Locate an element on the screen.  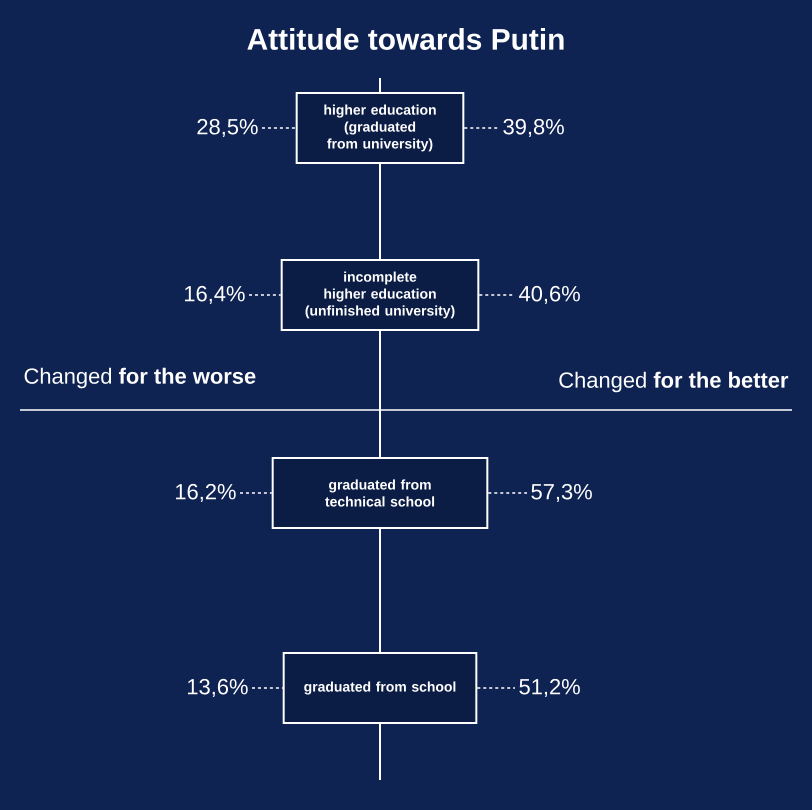
data-label: 13,6% is located at coordinates (218, 688).